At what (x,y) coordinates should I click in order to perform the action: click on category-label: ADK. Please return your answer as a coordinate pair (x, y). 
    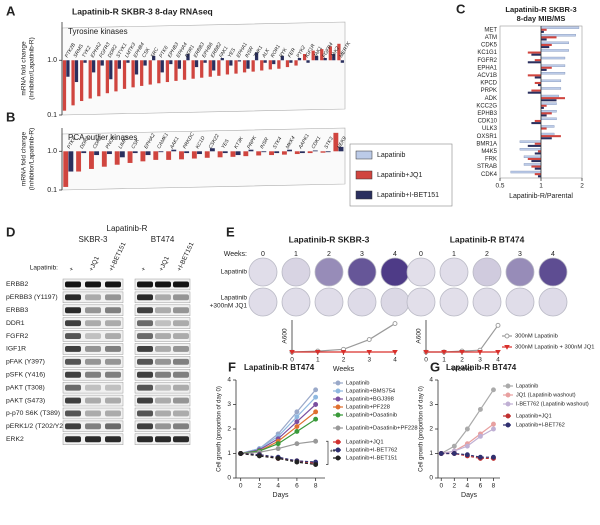
    Looking at the image, I should click on (491, 99).